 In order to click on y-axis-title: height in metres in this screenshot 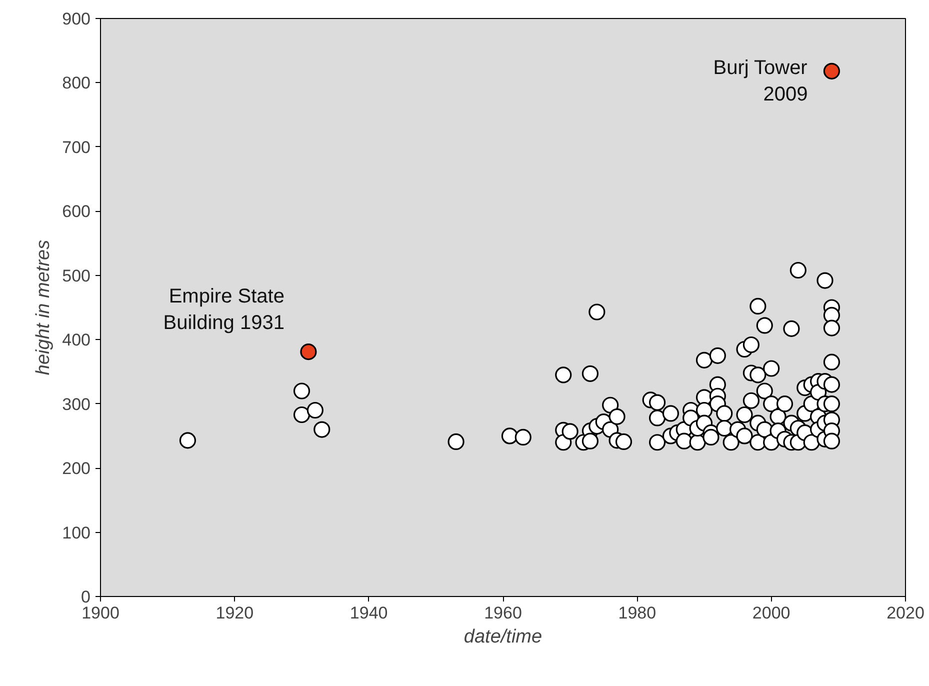, I will do `click(43, 307)`.